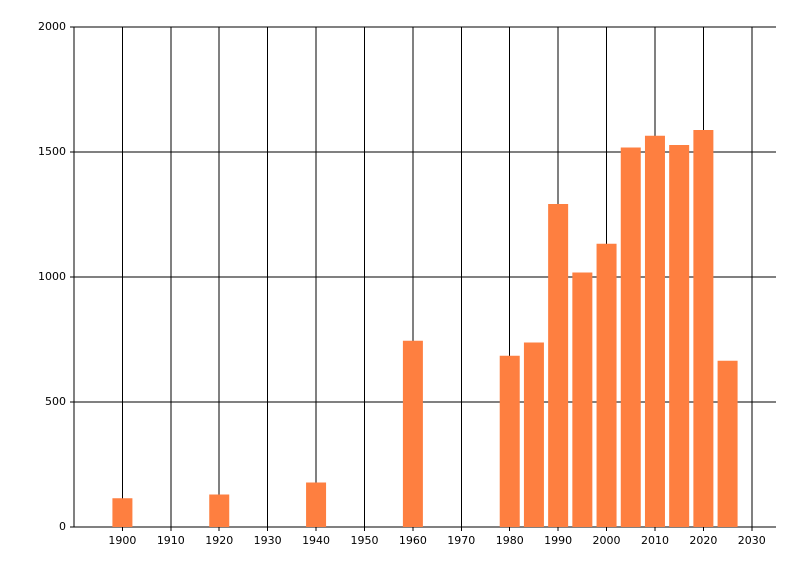 This screenshot has height=576, width=800. What do you see at coordinates (510, 540) in the screenshot?
I see `x-tick-label: 1980` at bounding box center [510, 540].